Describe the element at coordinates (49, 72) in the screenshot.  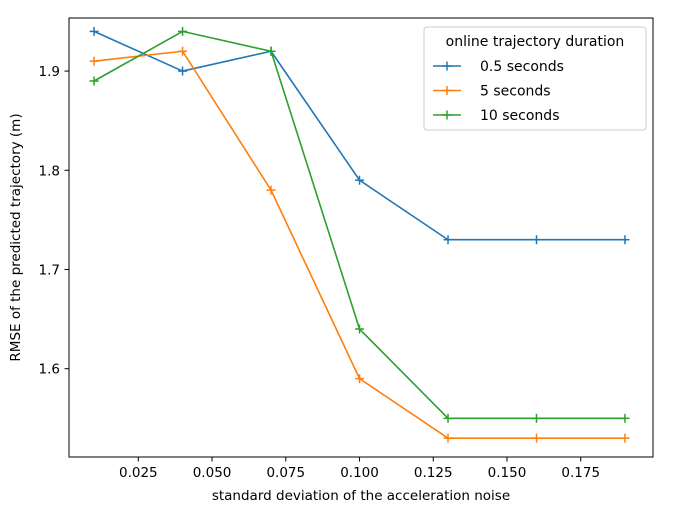
I see `y-tick-label: 1.9` at that location.